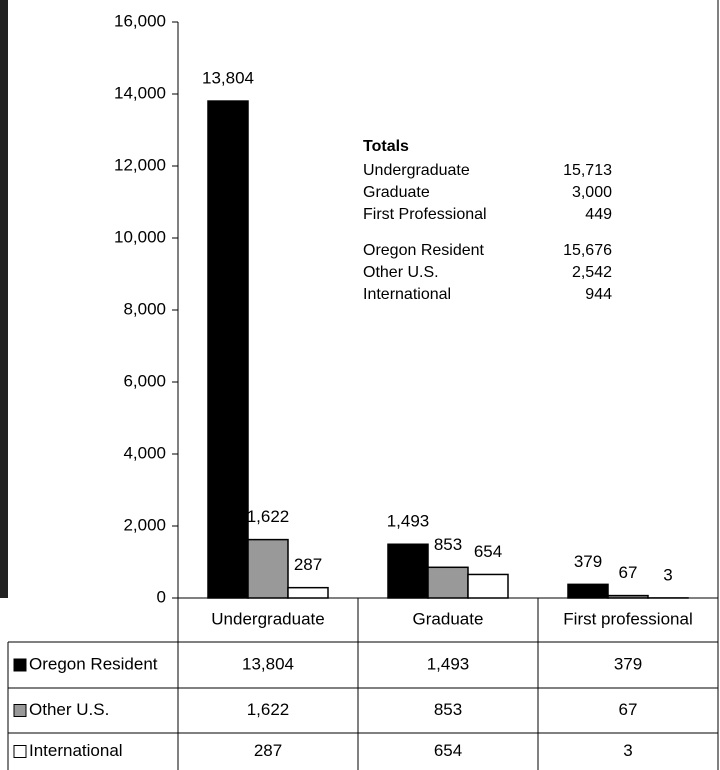 The width and height of the screenshot is (720, 770). Describe the element at coordinates (587, 250) in the screenshot. I see `annotation-value: 15,676` at that location.